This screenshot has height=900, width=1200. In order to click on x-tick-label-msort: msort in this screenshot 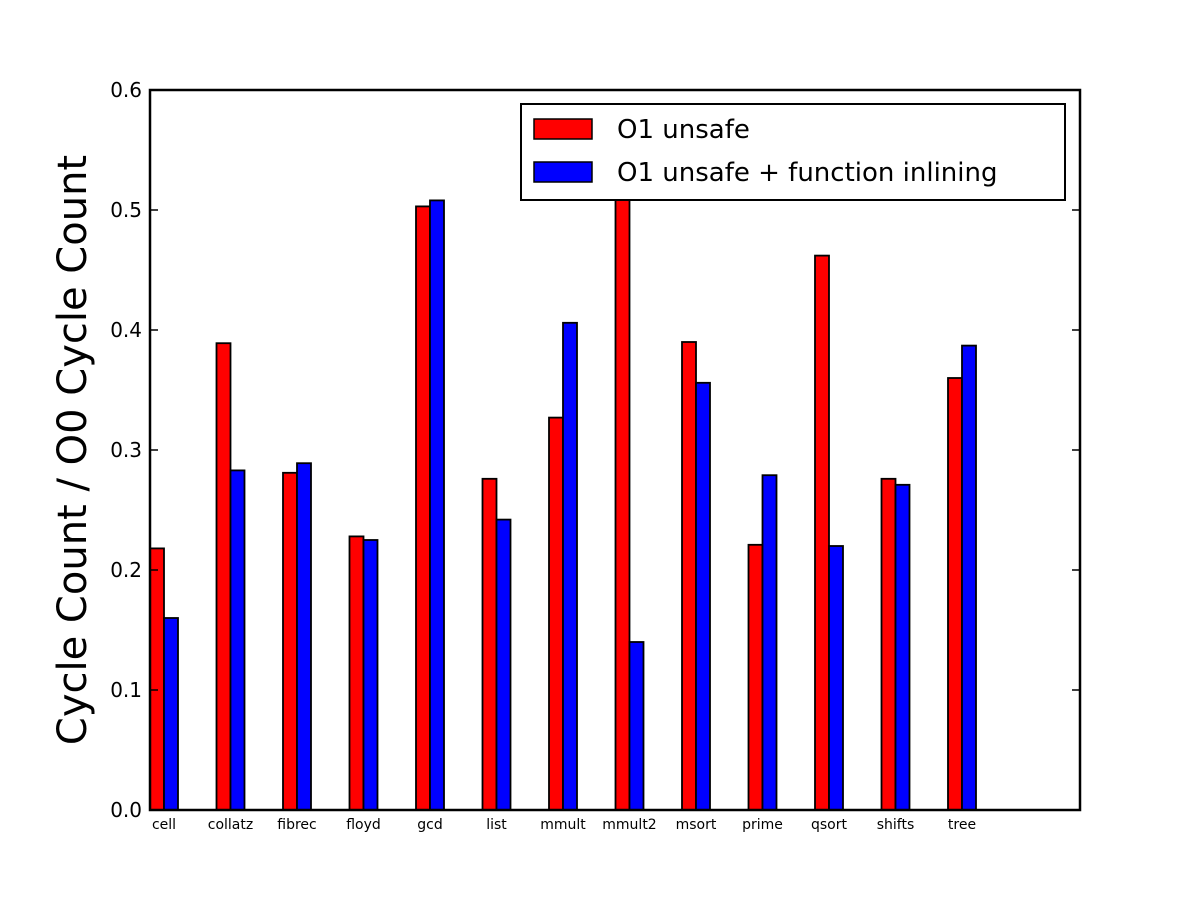, I will do `click(696, 825)`.